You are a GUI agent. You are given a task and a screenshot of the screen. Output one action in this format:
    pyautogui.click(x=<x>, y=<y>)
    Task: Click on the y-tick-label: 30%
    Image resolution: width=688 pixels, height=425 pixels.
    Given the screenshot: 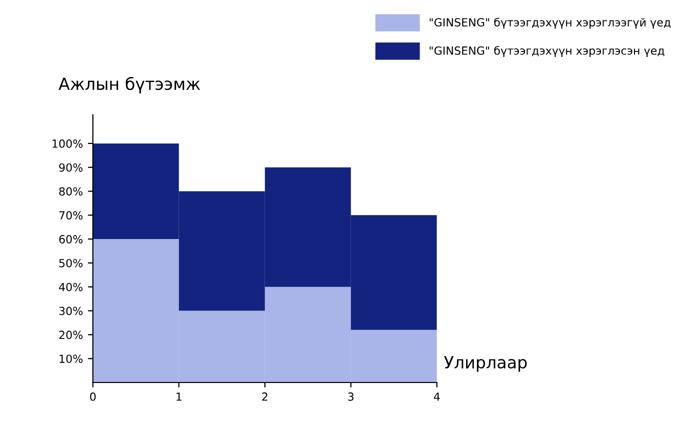 What is the action you would take?
    pyautogui.click(x=71, y=311)
    